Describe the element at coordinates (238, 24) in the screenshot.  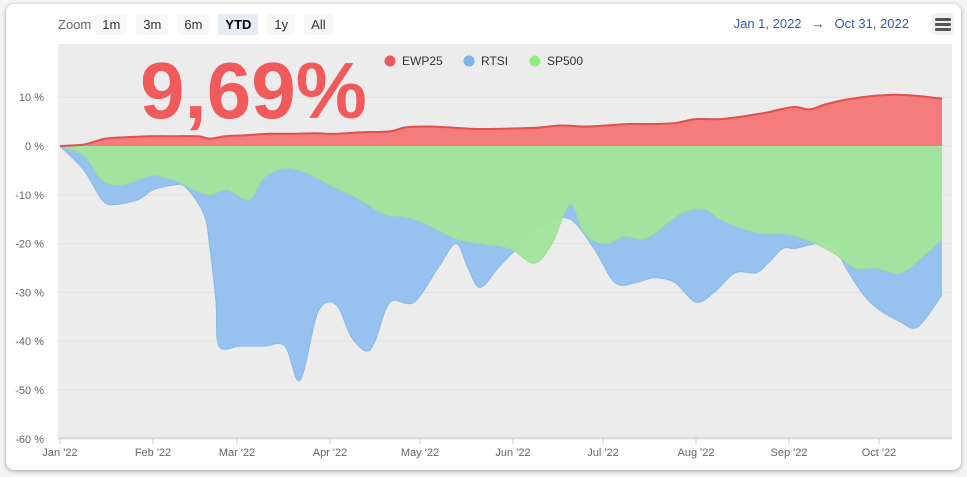
I see `zoom-ytd-button: YTD` at that location.